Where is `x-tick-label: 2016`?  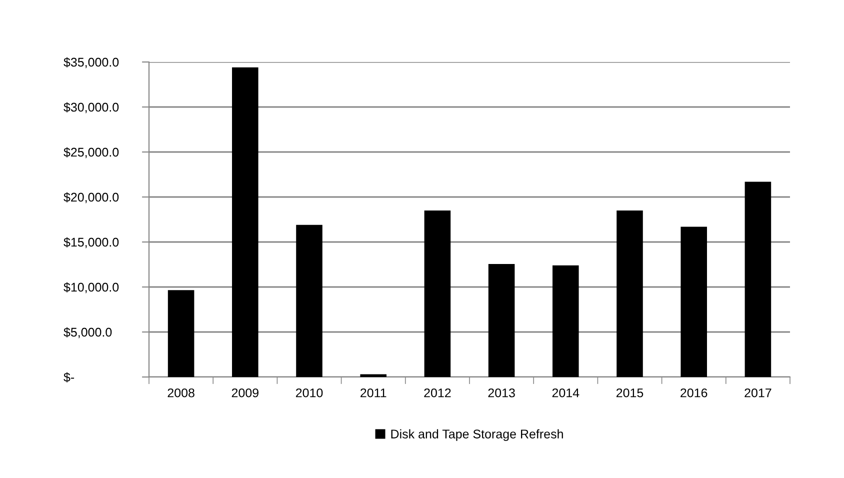 x-tick-label: 2016 is located at coordinates (694, 393).